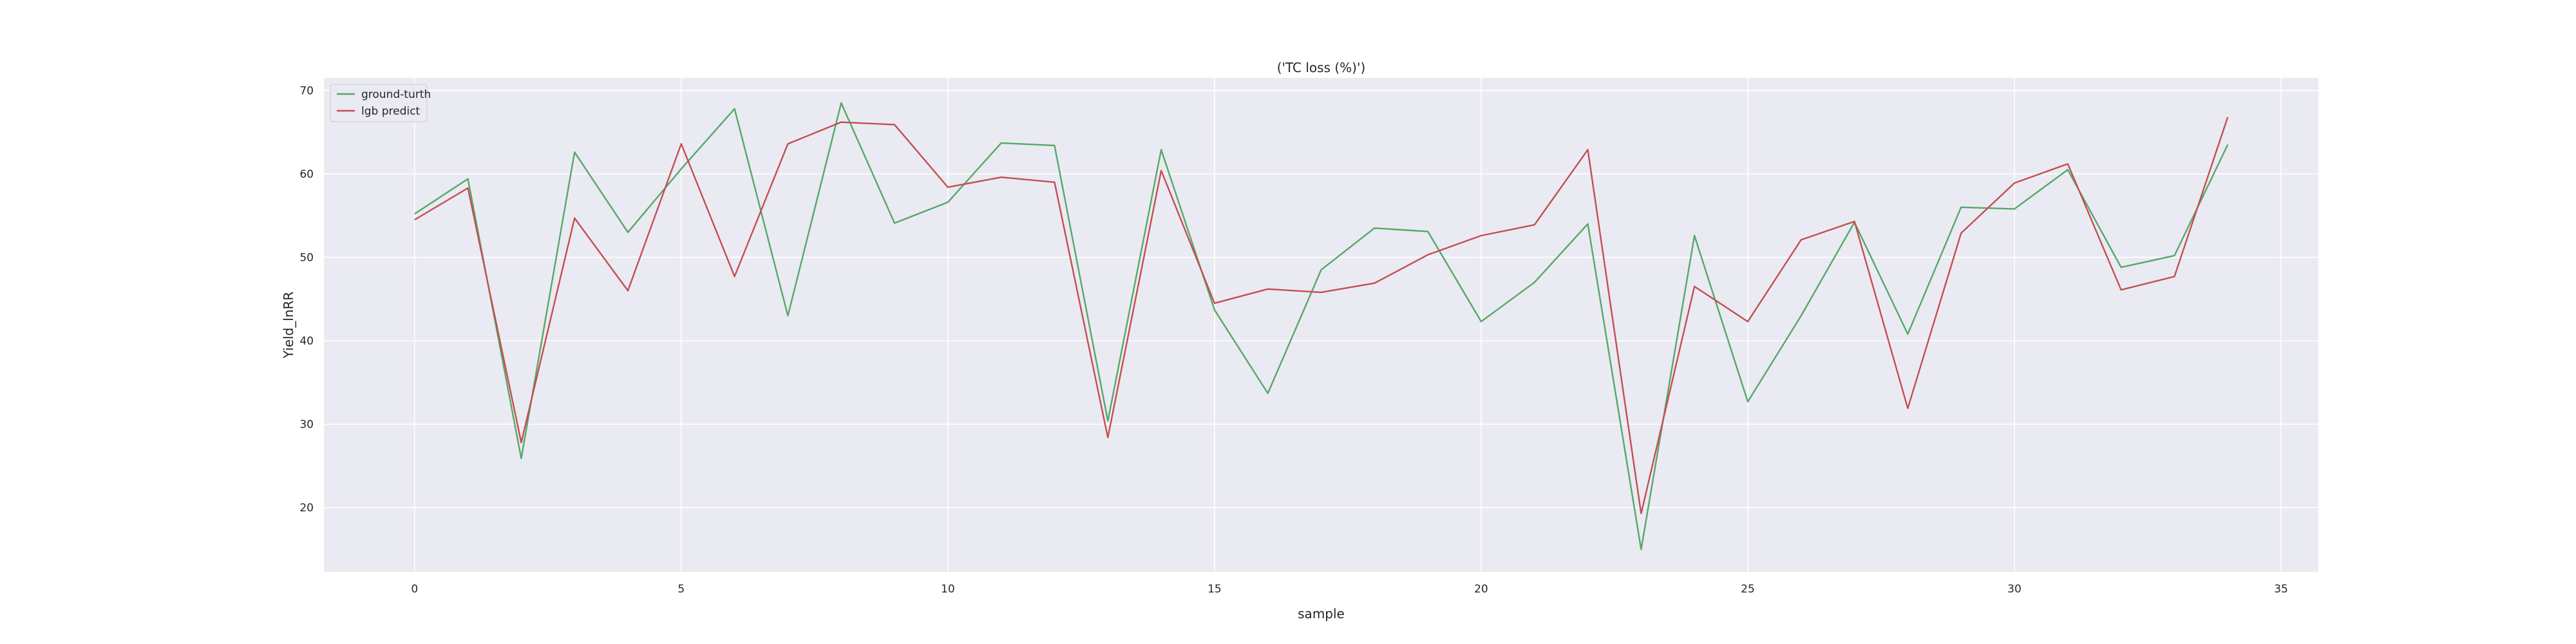 Image resolution: width=2576 pixels, height=644 pixels. What do you see at coordinates (415, 589) in the screenshot?
I see `x-tick-label: 0` at bounding box center [415, 589].